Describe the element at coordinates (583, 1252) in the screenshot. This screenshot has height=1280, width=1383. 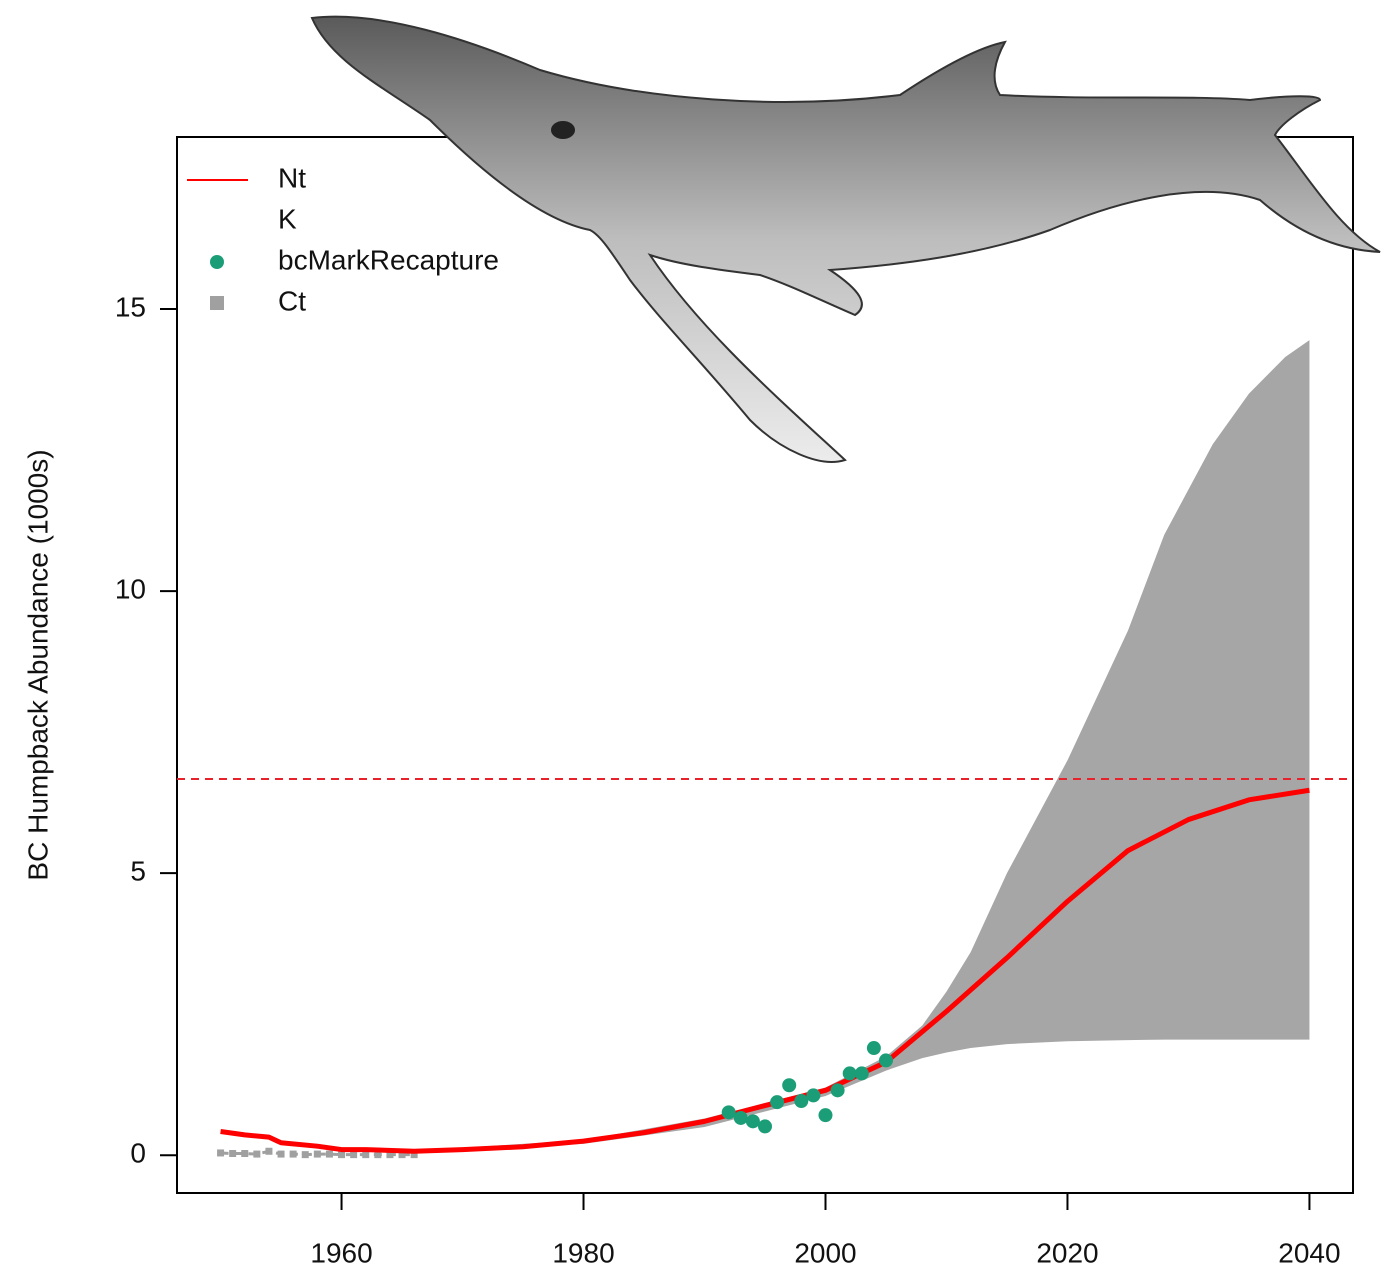
I see `x-tick-label: 1980` at that location.